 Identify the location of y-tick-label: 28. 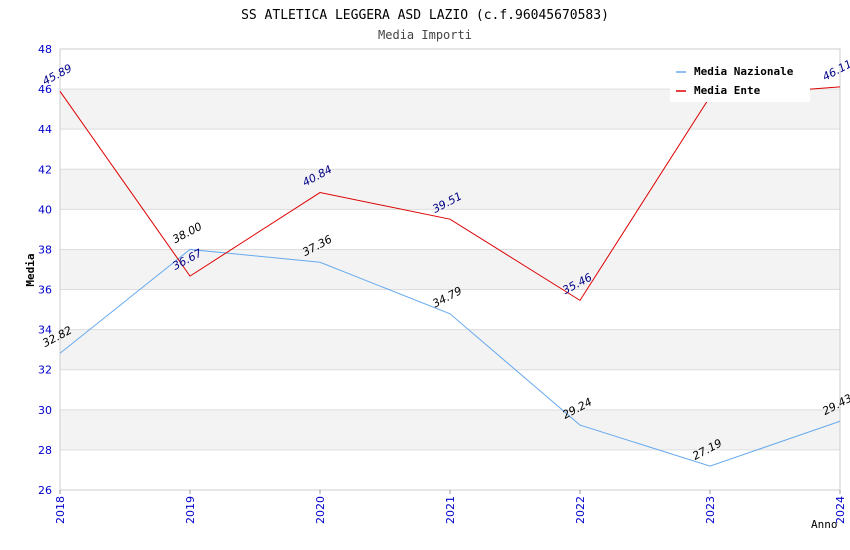
(45, 450).